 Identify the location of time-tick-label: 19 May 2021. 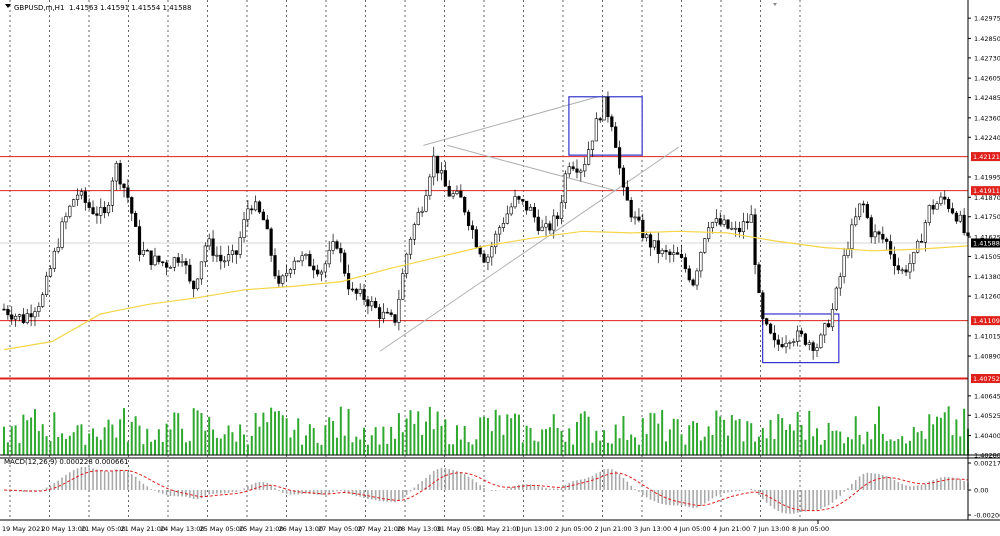
(23, 529).